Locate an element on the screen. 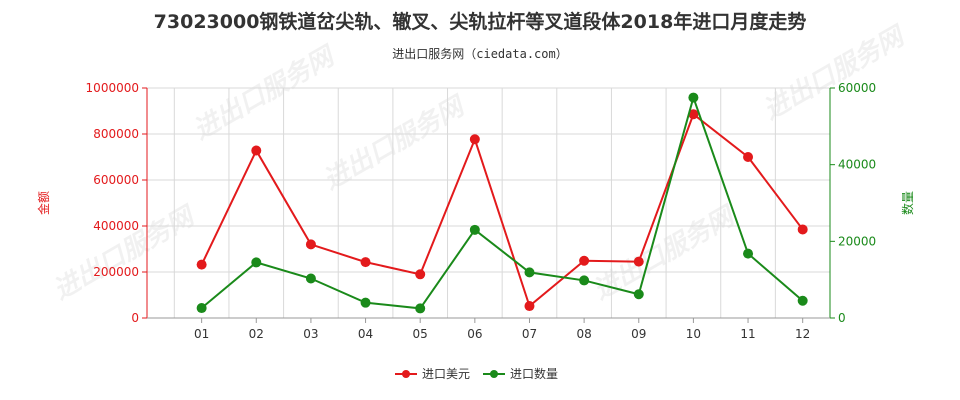  y-left-tick-label: 800000 is located at coordinates (116, 134).